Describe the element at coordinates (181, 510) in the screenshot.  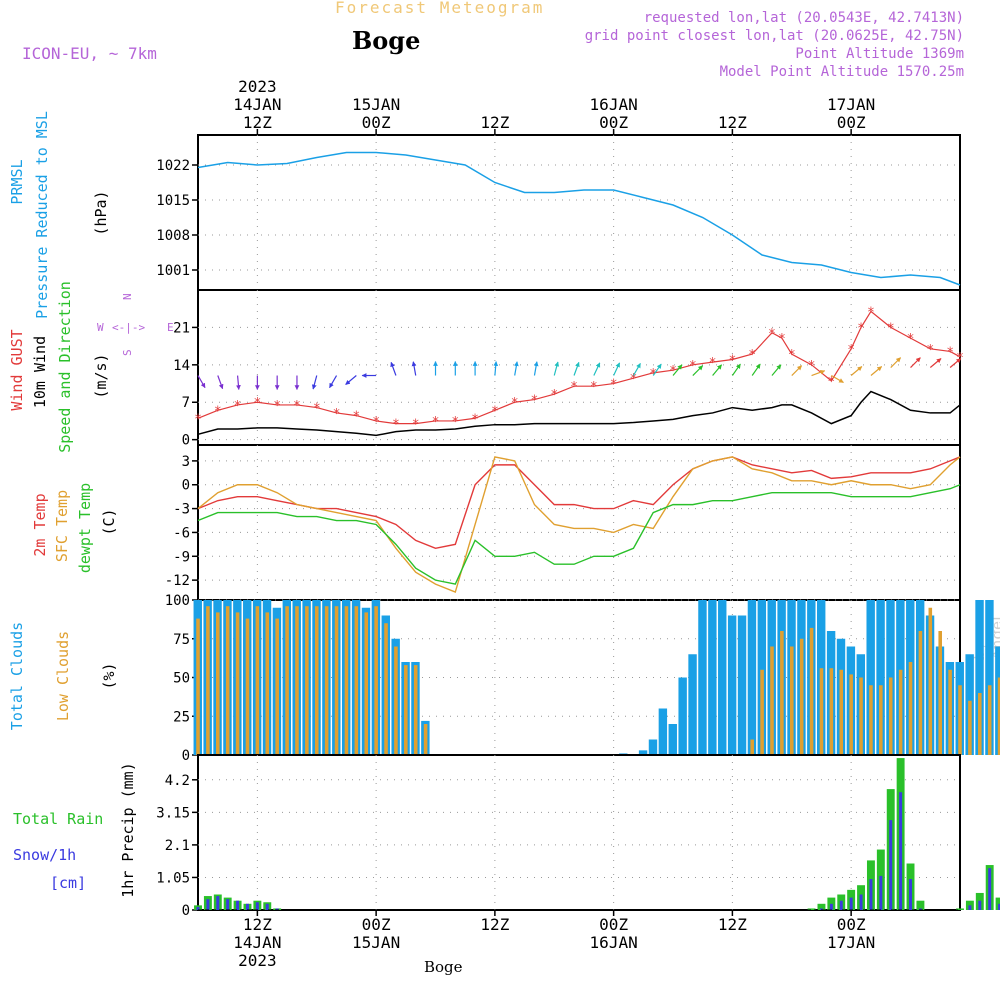
I see `y-tick-label: -3` at that location.